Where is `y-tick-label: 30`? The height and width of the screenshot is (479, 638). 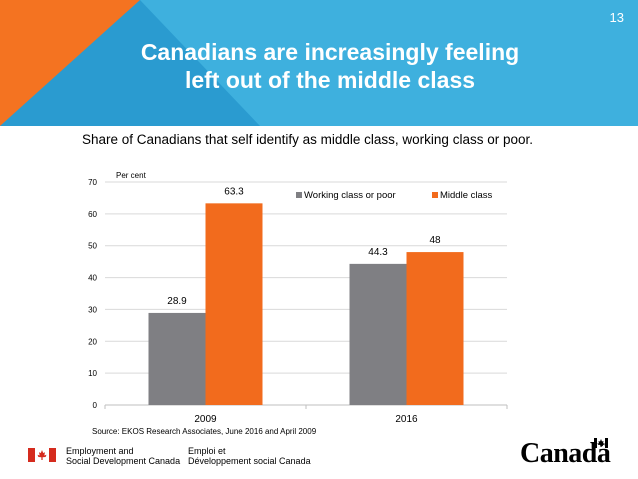 y-tick-label: 30 is located at coordinates (92, 309).